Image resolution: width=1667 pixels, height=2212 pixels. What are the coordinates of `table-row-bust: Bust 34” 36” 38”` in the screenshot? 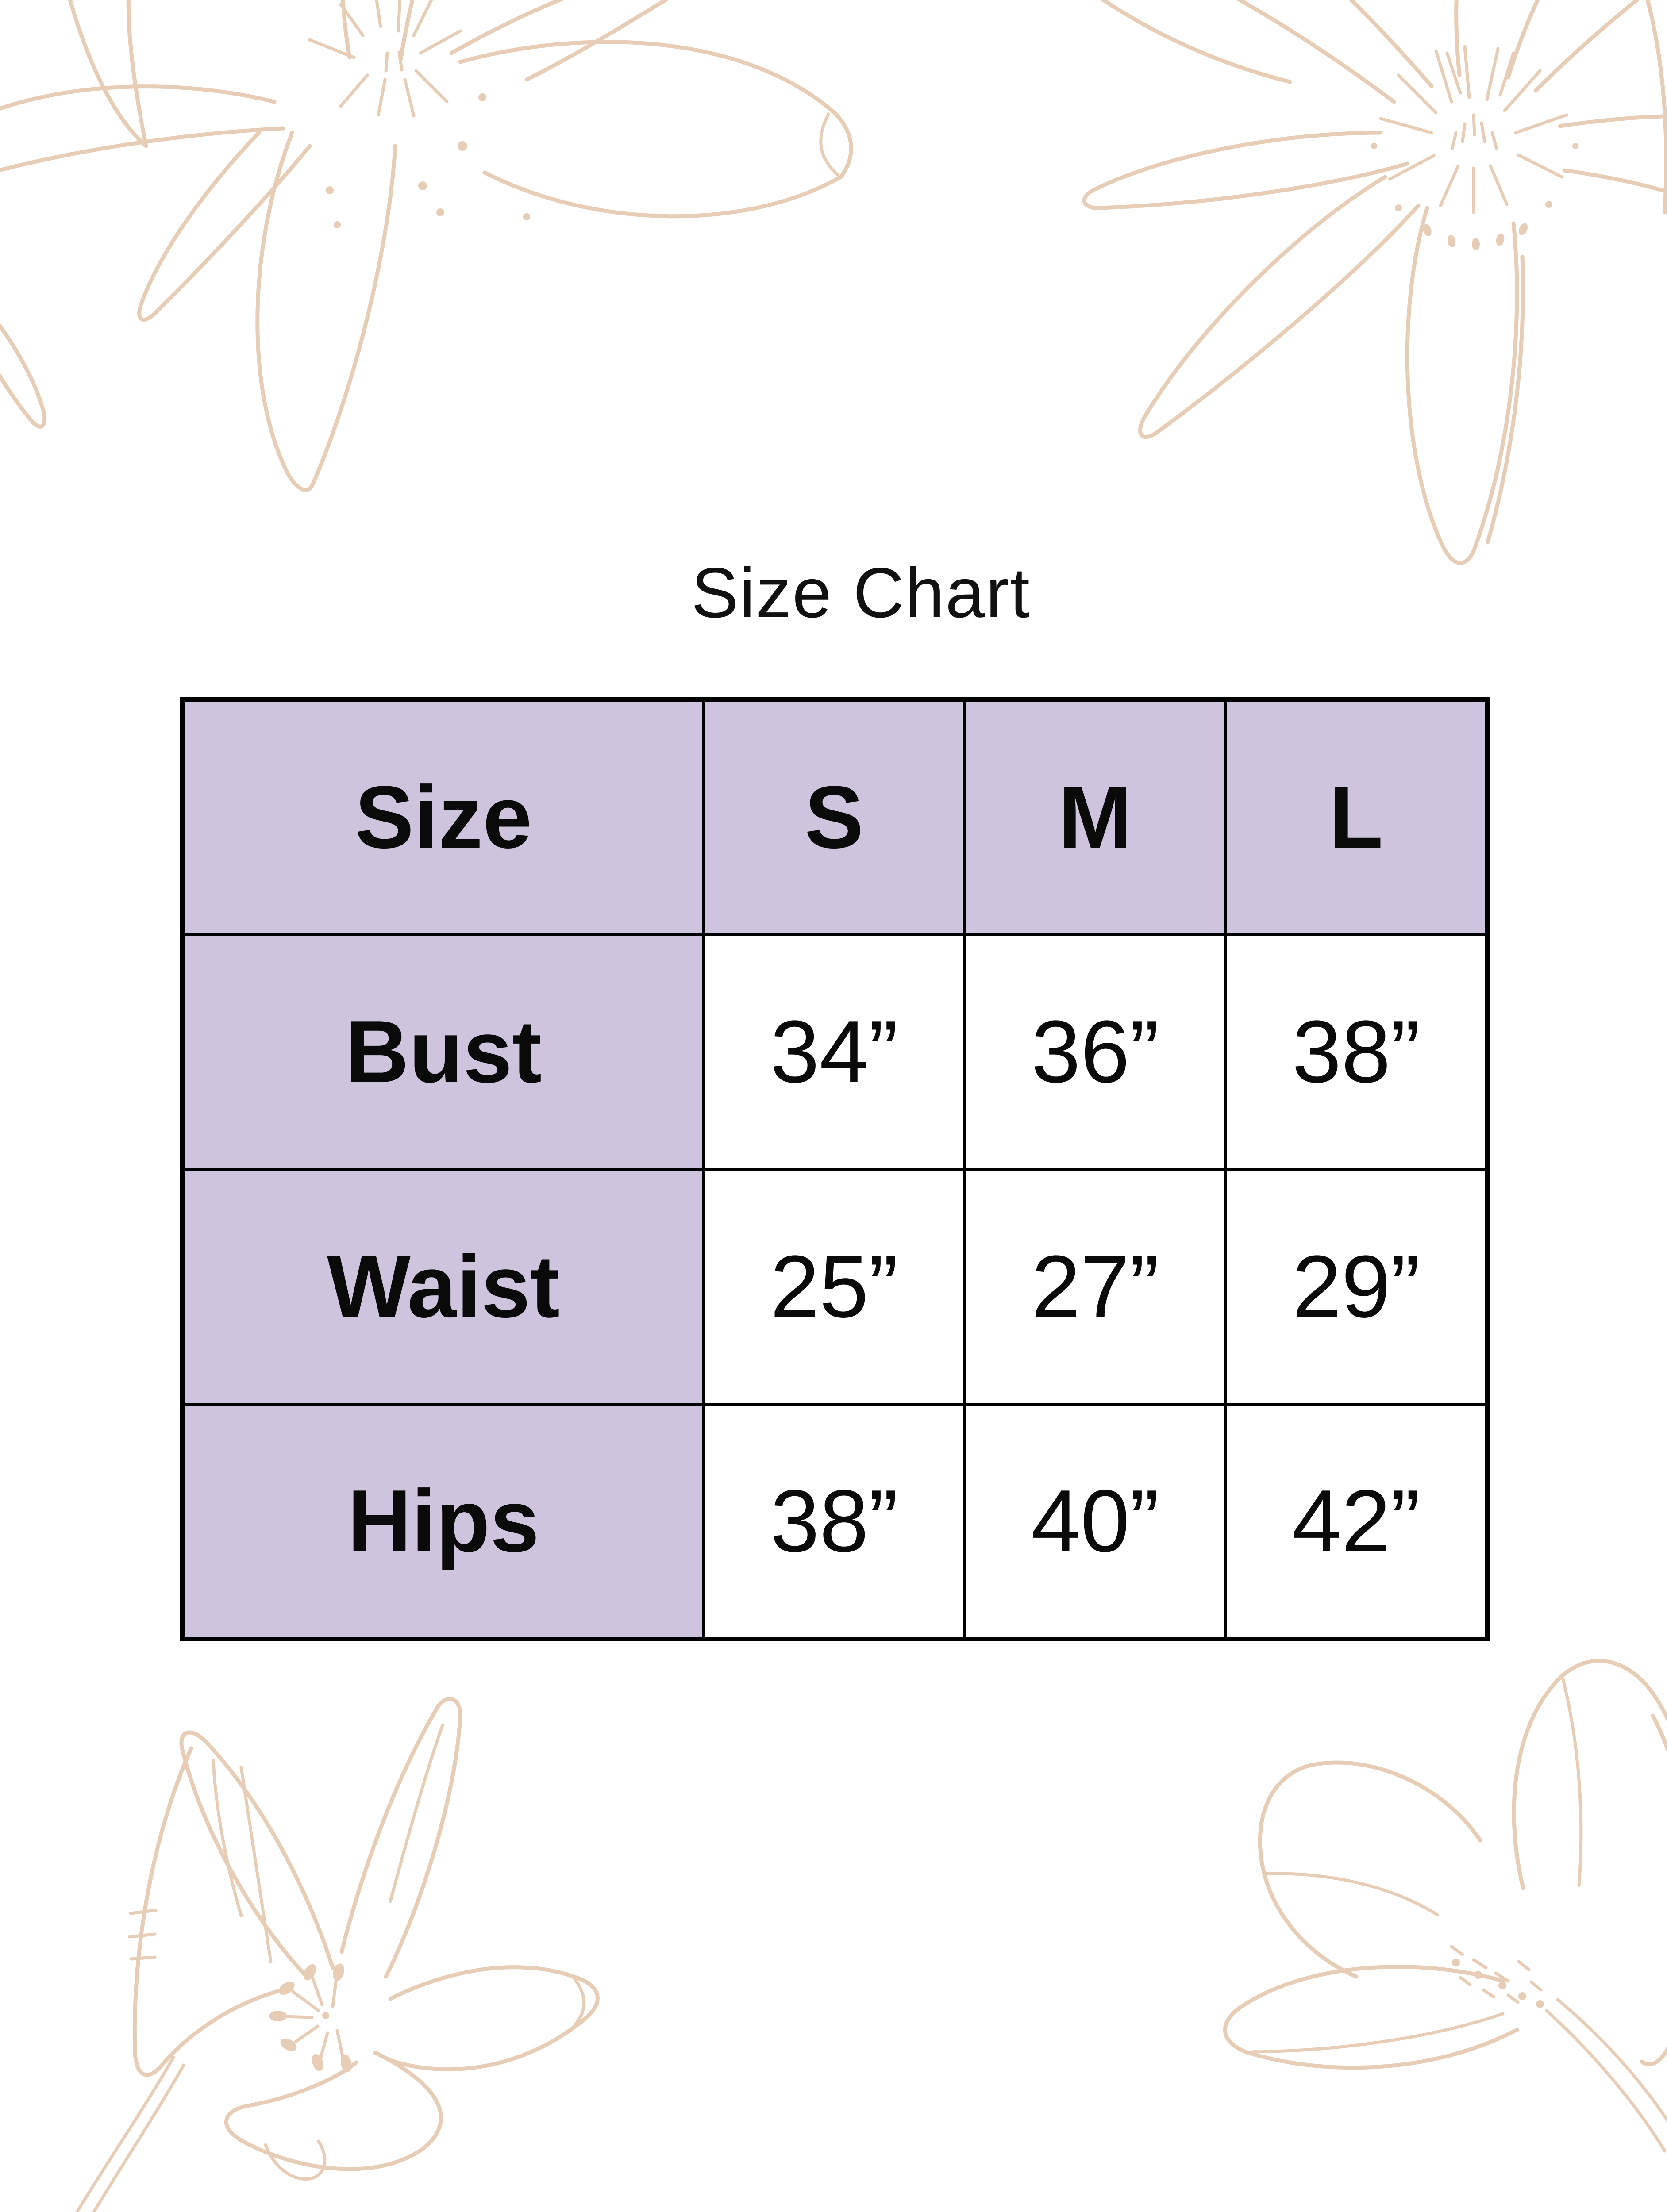 It's located at (835, 1052).